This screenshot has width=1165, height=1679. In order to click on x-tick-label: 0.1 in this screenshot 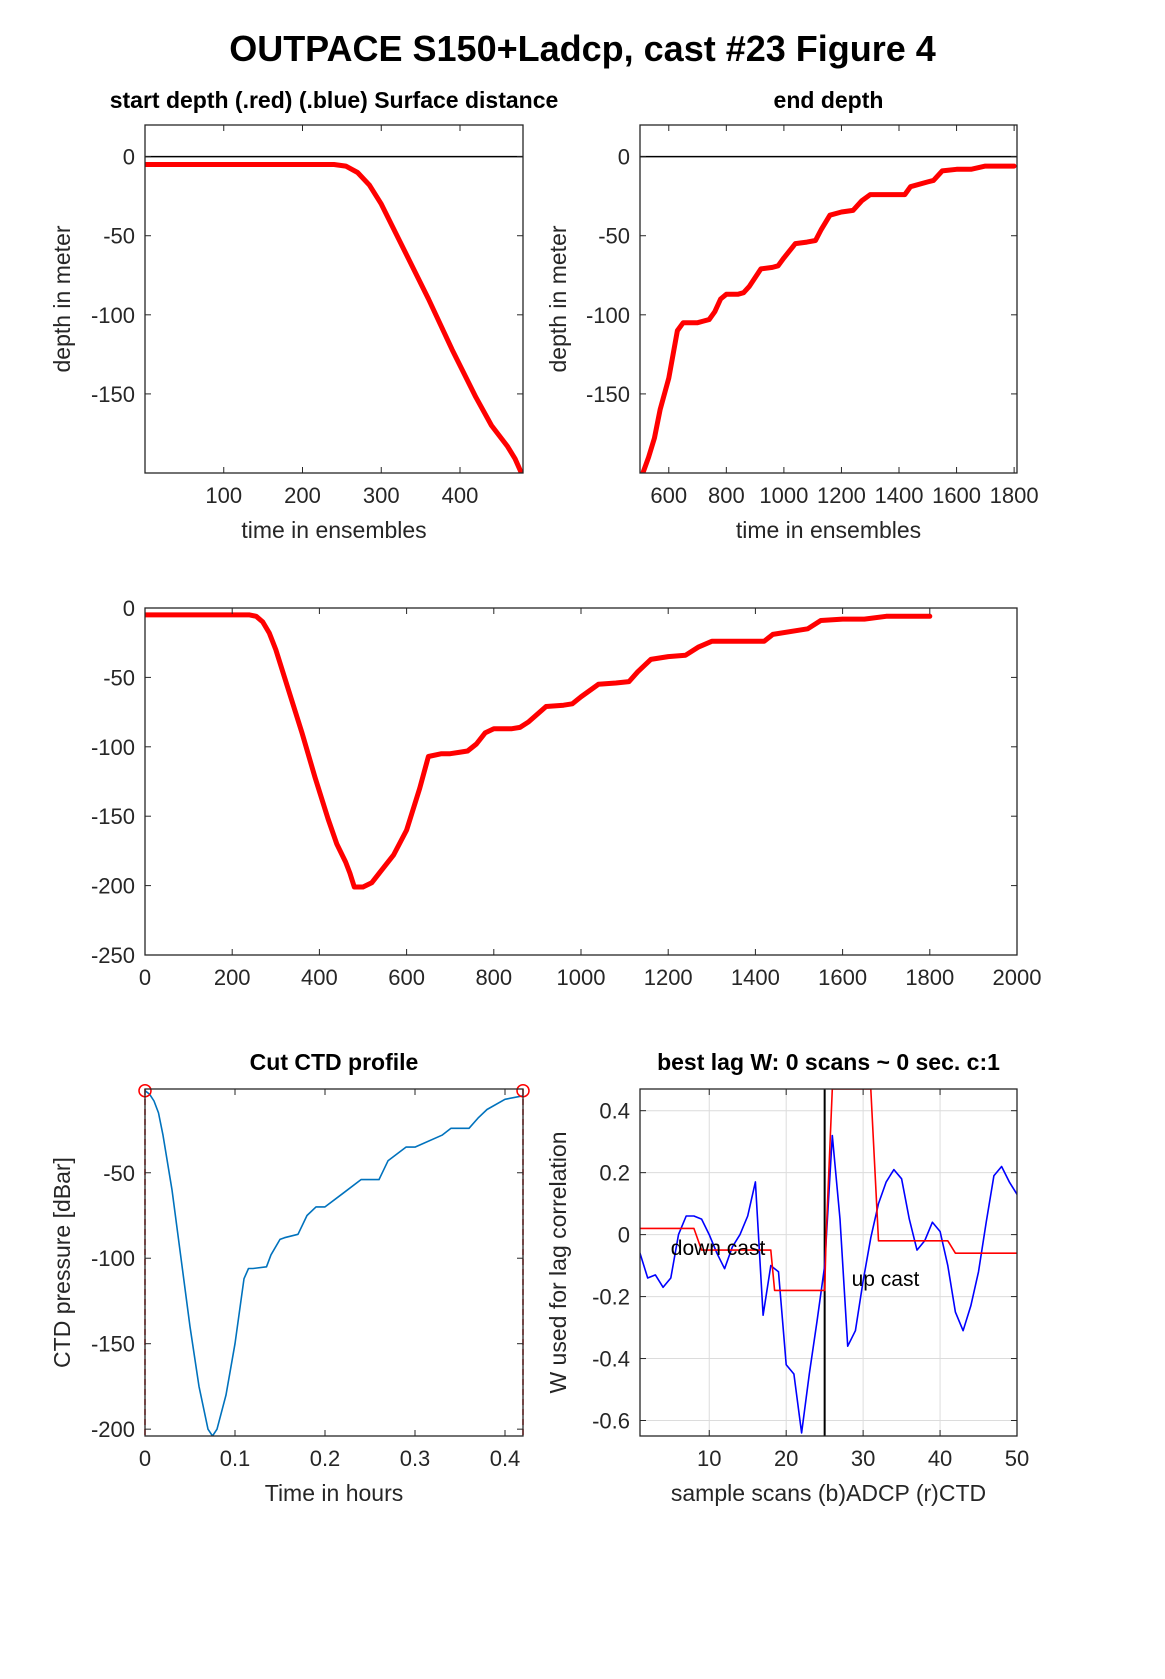, I will do `click(235, 1458)`.